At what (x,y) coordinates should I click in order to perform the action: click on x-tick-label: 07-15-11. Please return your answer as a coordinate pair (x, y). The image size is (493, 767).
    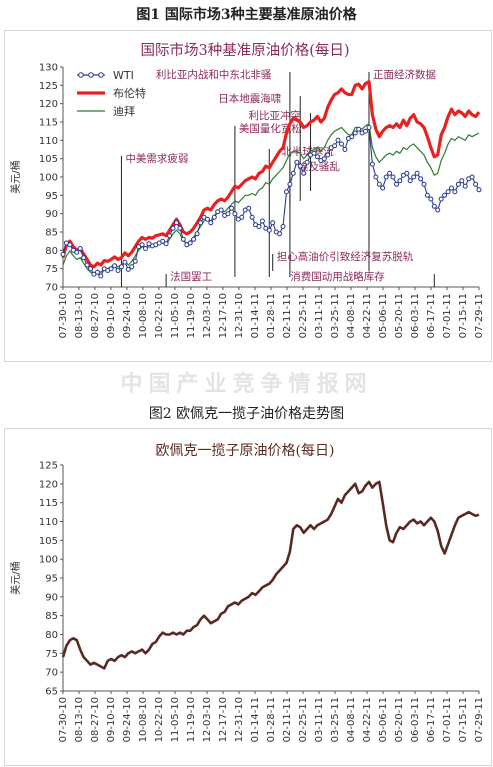
    Looking at the image, I should click on (463, 315).